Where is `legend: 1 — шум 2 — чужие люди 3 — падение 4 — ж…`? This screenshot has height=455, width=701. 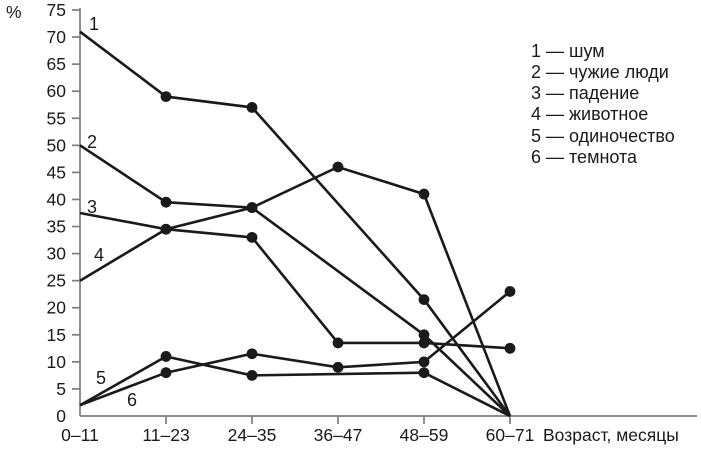 legend: 1 — шум 2 — чужие люди 3 — падение 4 — ж… is located at coordinates (603, 104).